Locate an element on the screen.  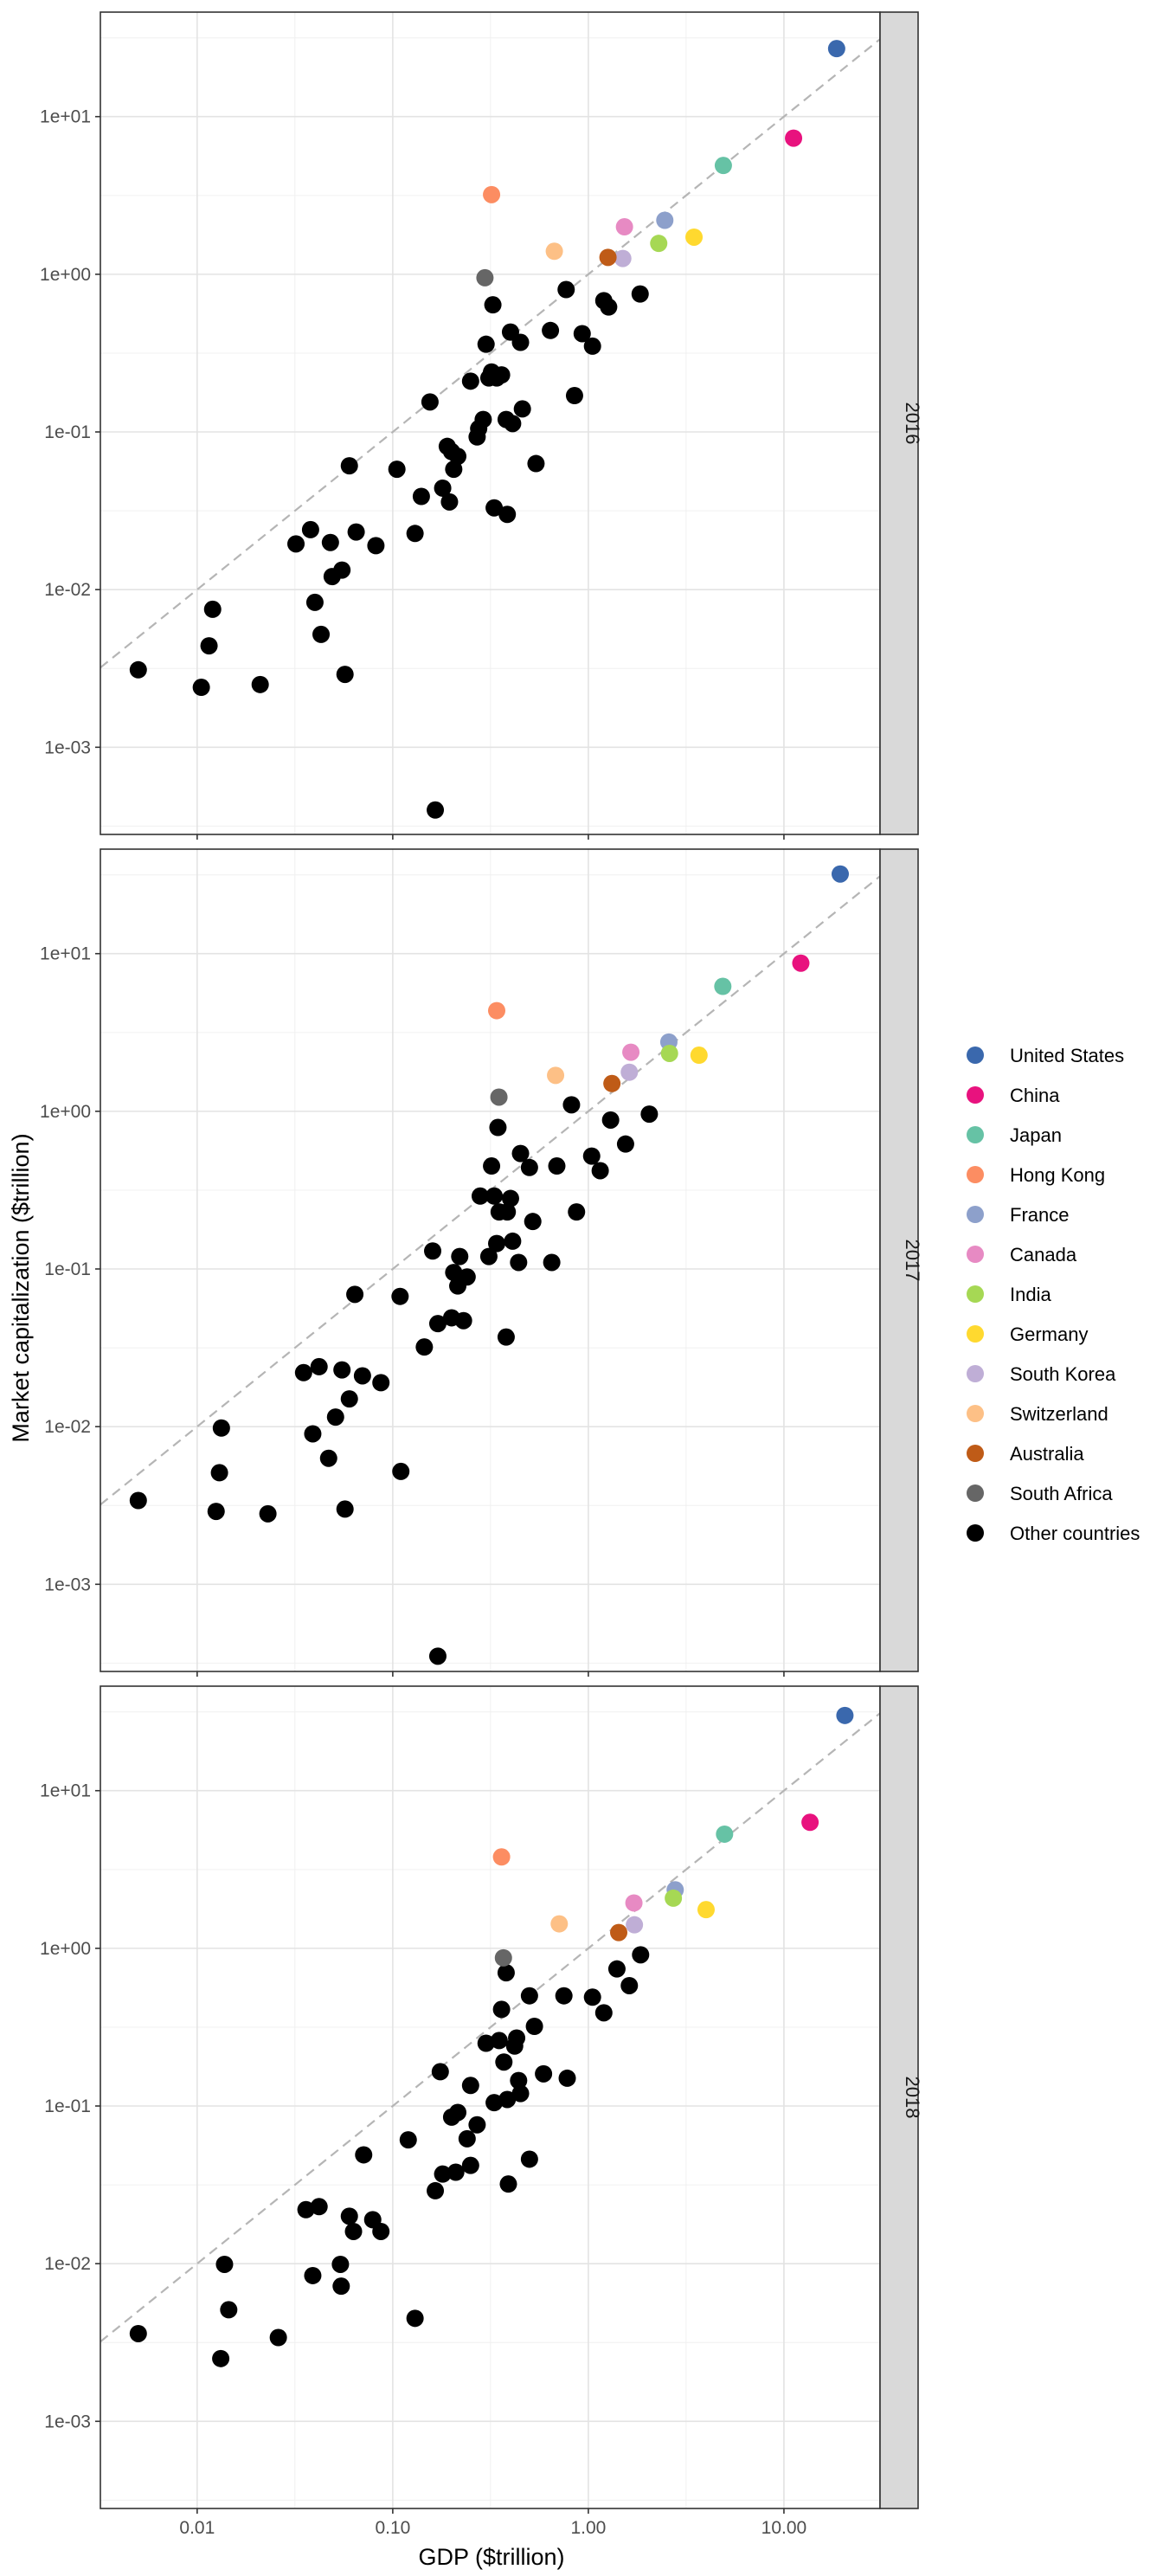
legend-item-south-korea: South Korea is located at coordinates (1041, 1374).